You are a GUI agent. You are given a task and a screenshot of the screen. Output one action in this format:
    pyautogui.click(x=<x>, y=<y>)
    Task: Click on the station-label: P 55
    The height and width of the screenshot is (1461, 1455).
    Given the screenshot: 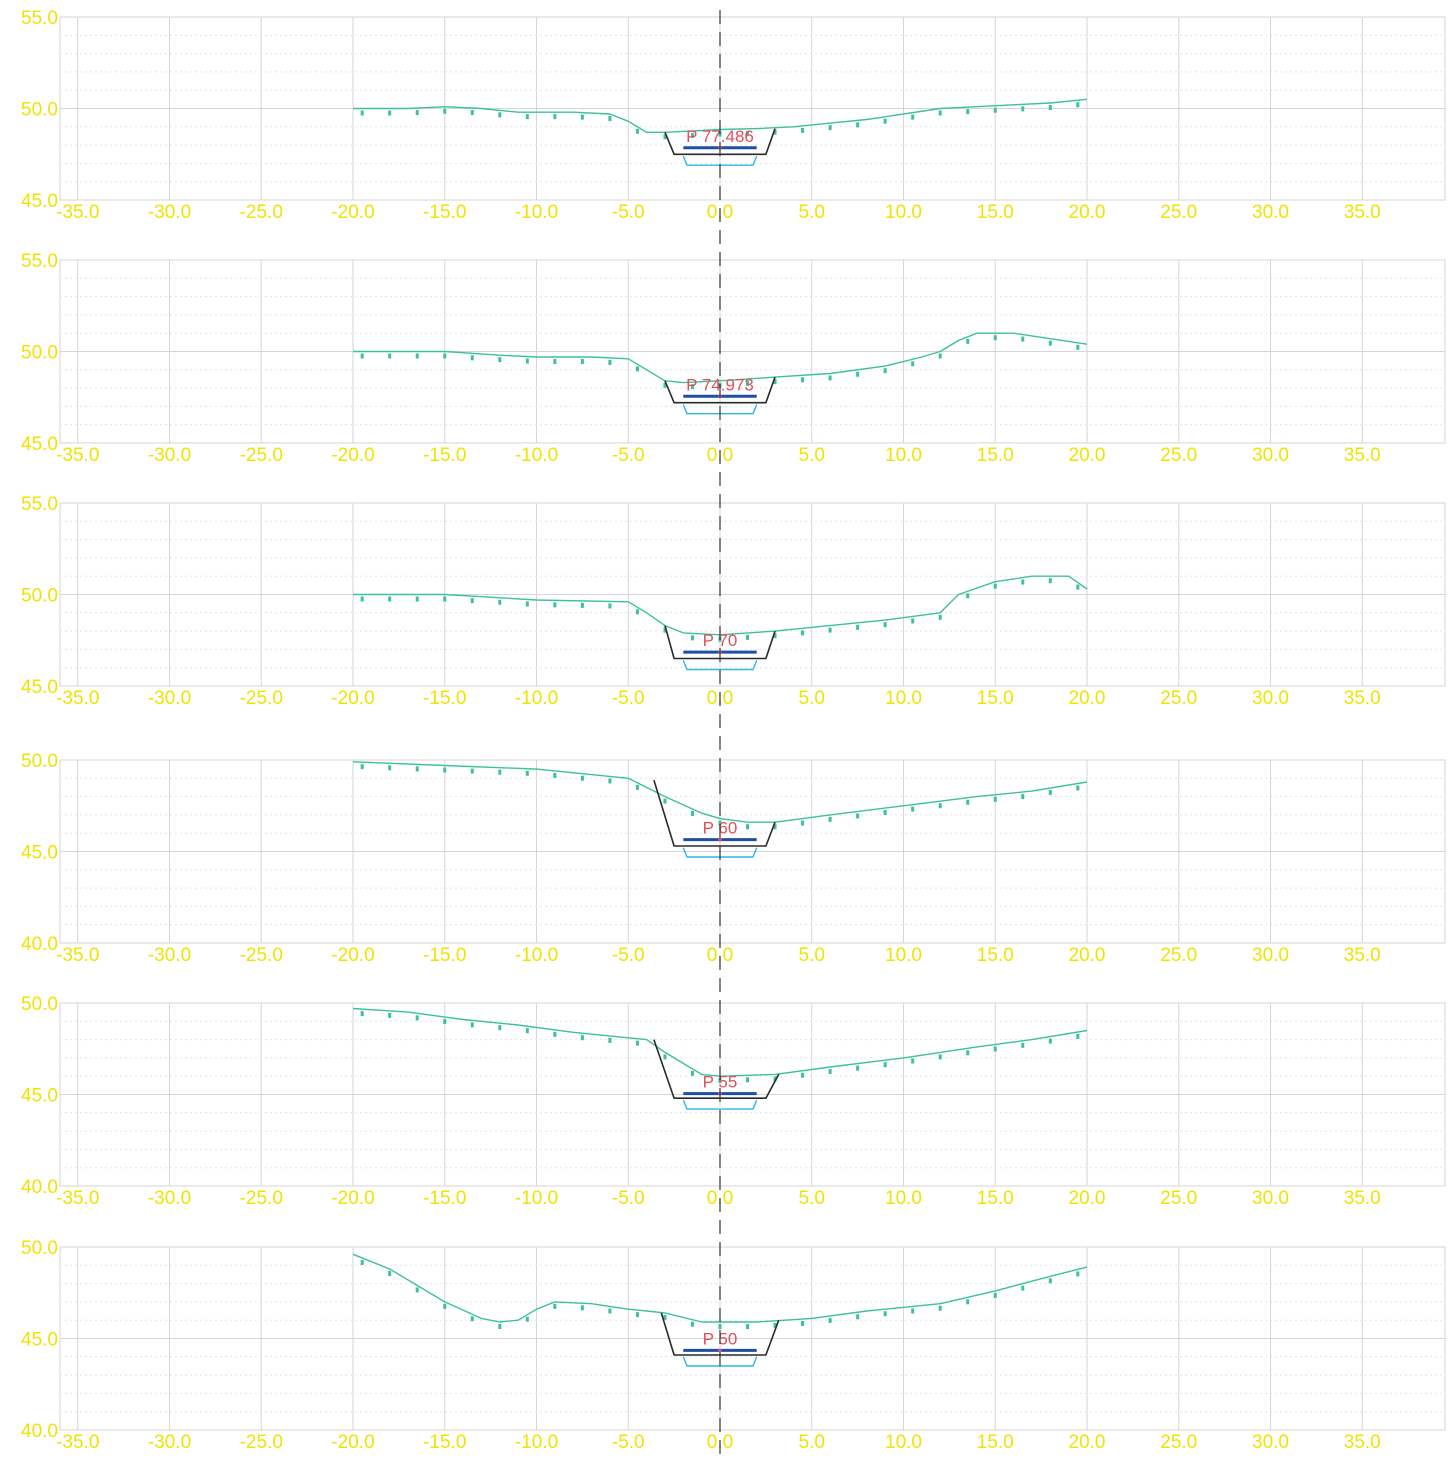 What is the action you would take?
    pyautogui.click(x=720, y=1082)
    